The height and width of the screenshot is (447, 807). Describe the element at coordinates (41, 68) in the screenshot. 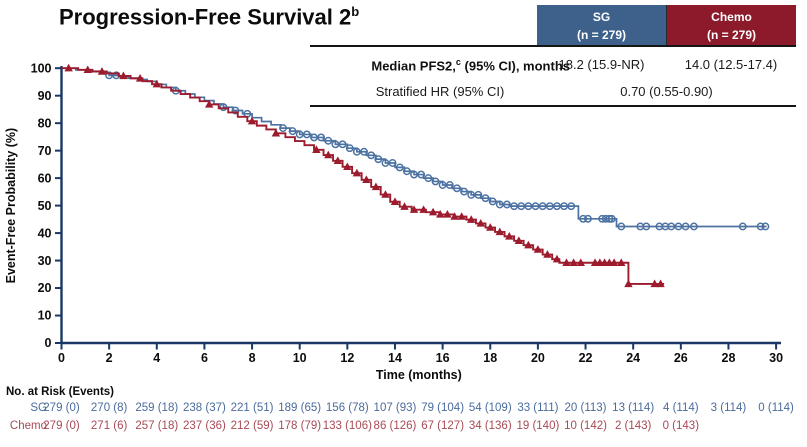

I see `y-tick-label: 100` at that location.